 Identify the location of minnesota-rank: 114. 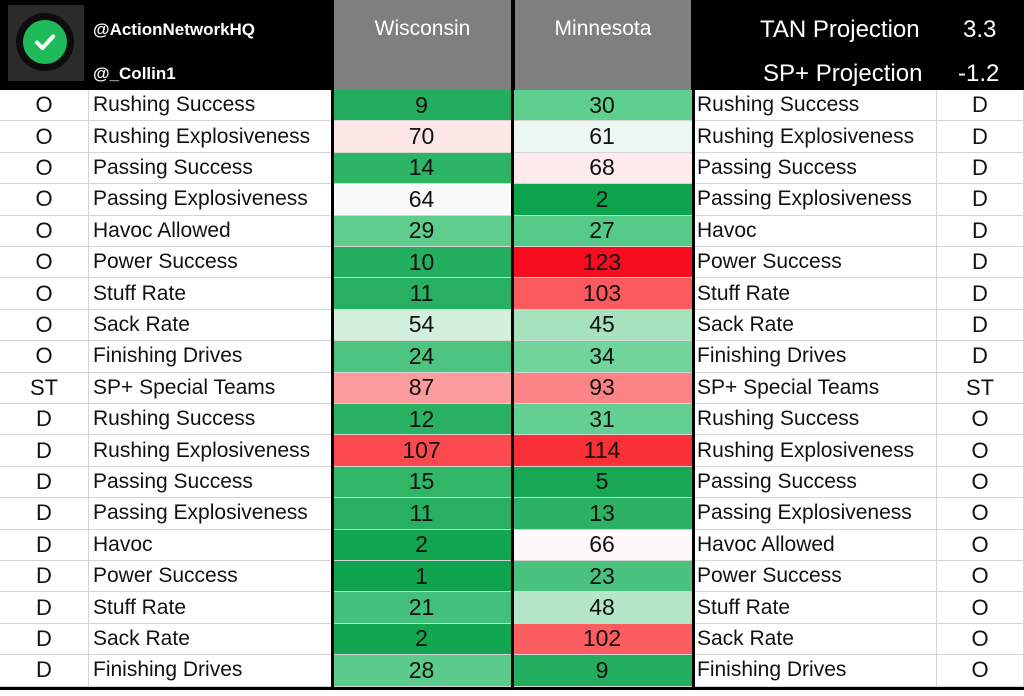
(602, 451).